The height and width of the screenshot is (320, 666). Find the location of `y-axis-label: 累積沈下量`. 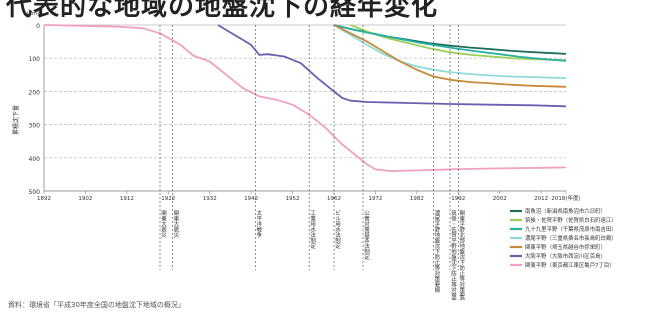

y-axis-label: 累積沈下量 is located at coordinates (16, 120).